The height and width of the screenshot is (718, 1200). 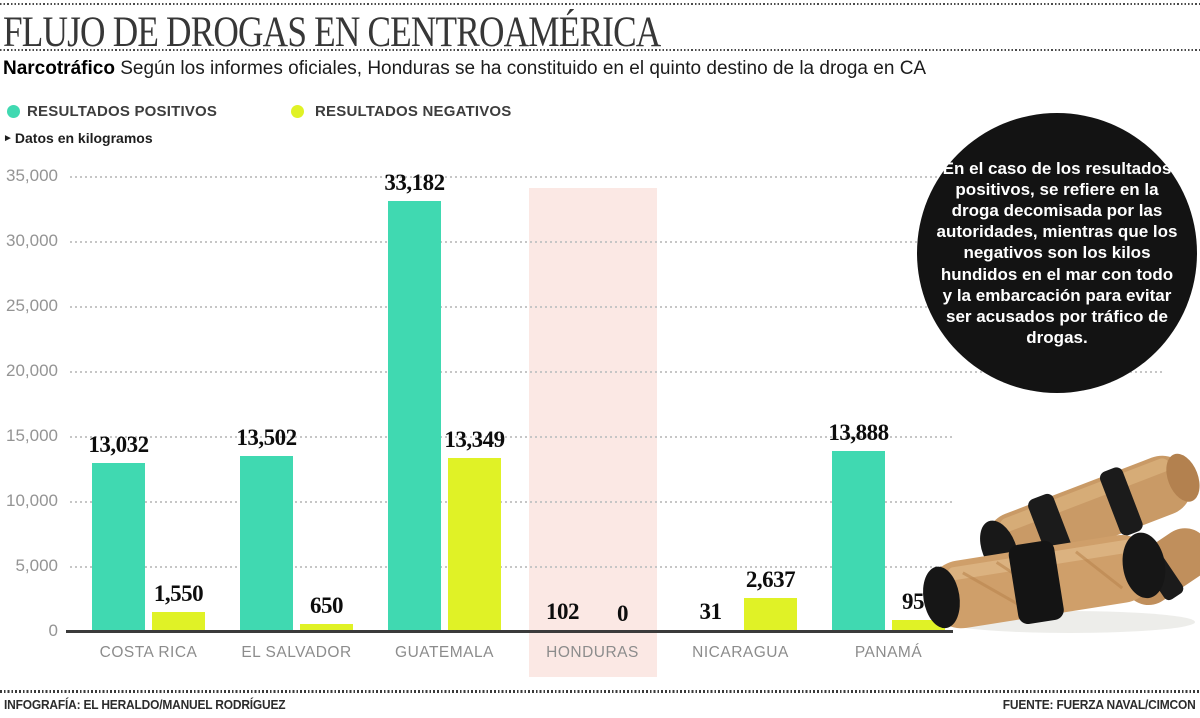 What do you see at coordinates (178, 593) in the screenshot?
I see `bar-value-label: 1,550` at bounding box center [178, 593].